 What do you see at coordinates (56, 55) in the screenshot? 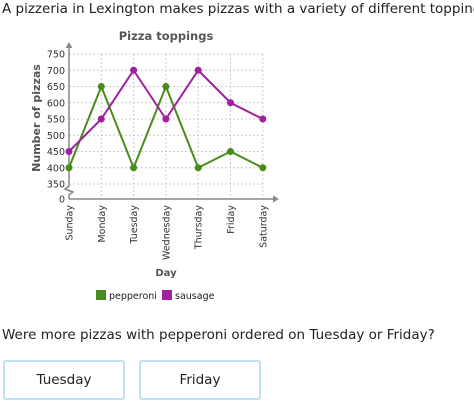
I see `y-tick-label: 750` at bounding box center [56, 55].